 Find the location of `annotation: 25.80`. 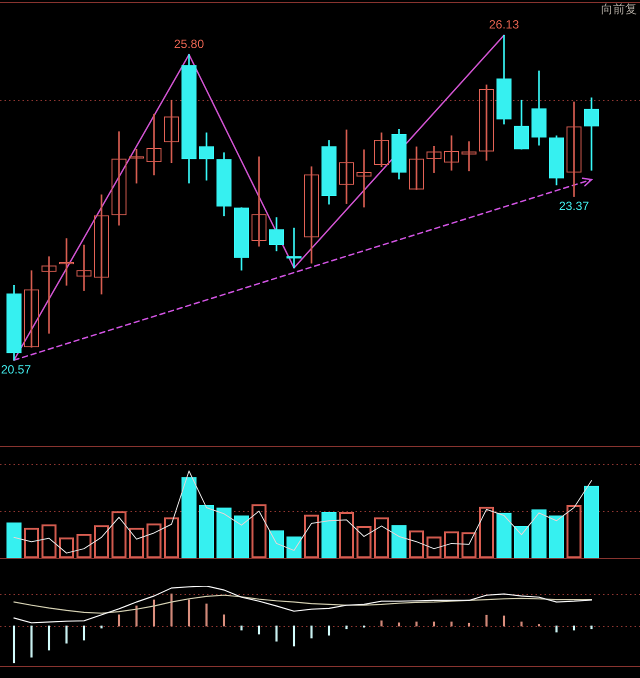

annotation: 25.80 is located at coordinates (189, 43).